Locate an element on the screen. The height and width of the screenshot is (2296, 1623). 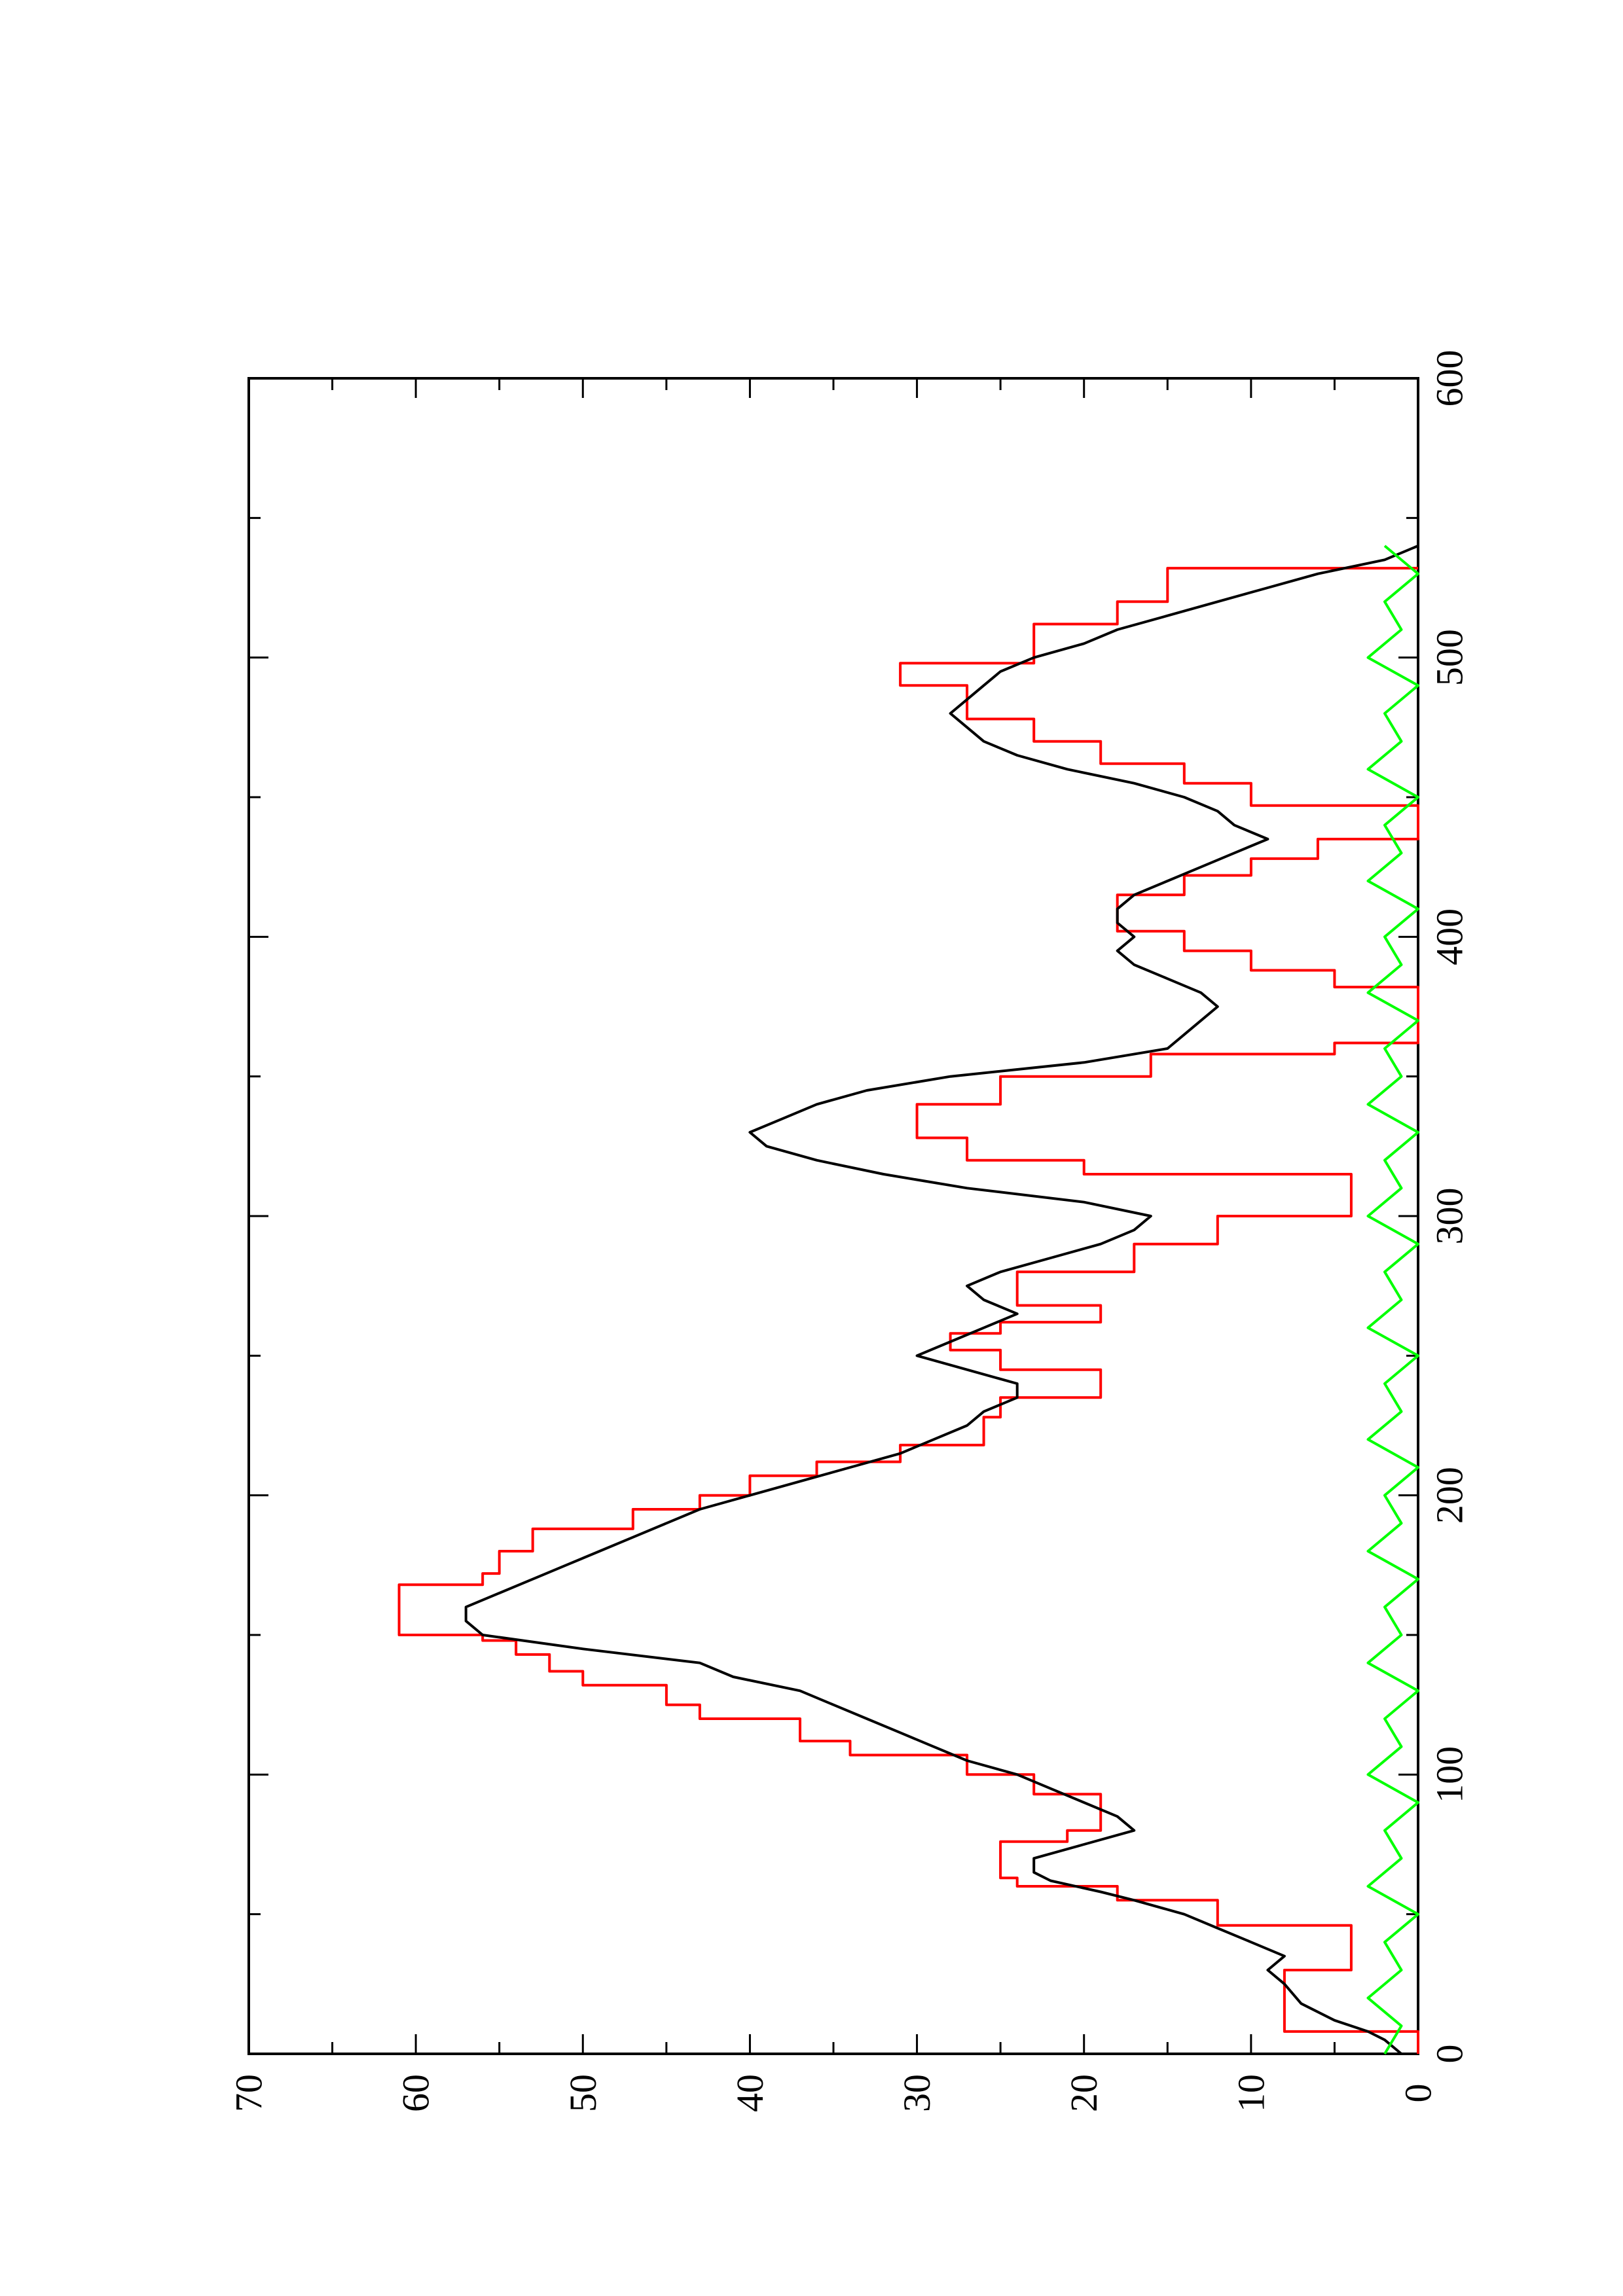
x-tick-label: 300 is located at coordinates (1450, 1216).